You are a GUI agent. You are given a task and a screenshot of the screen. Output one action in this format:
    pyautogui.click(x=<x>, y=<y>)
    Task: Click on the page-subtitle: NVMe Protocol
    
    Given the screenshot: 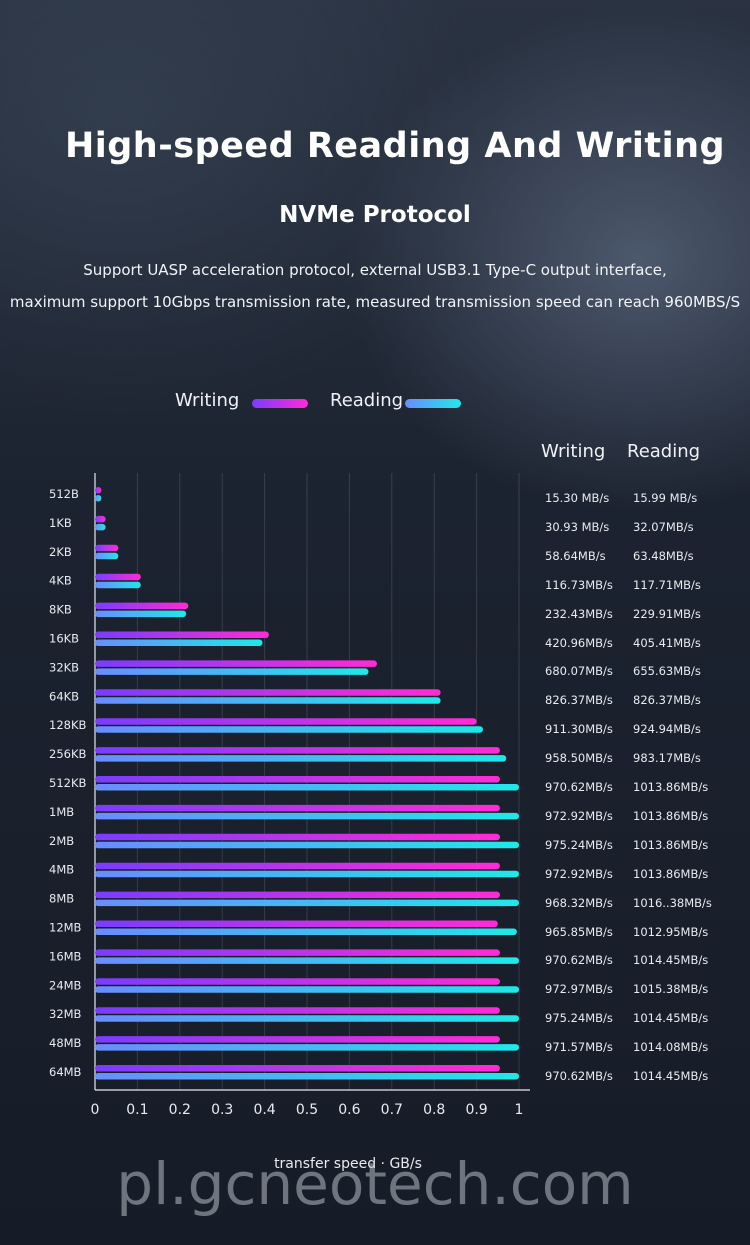 What is the action you would take?
    pyautogui.click(x=375, y=215)
    